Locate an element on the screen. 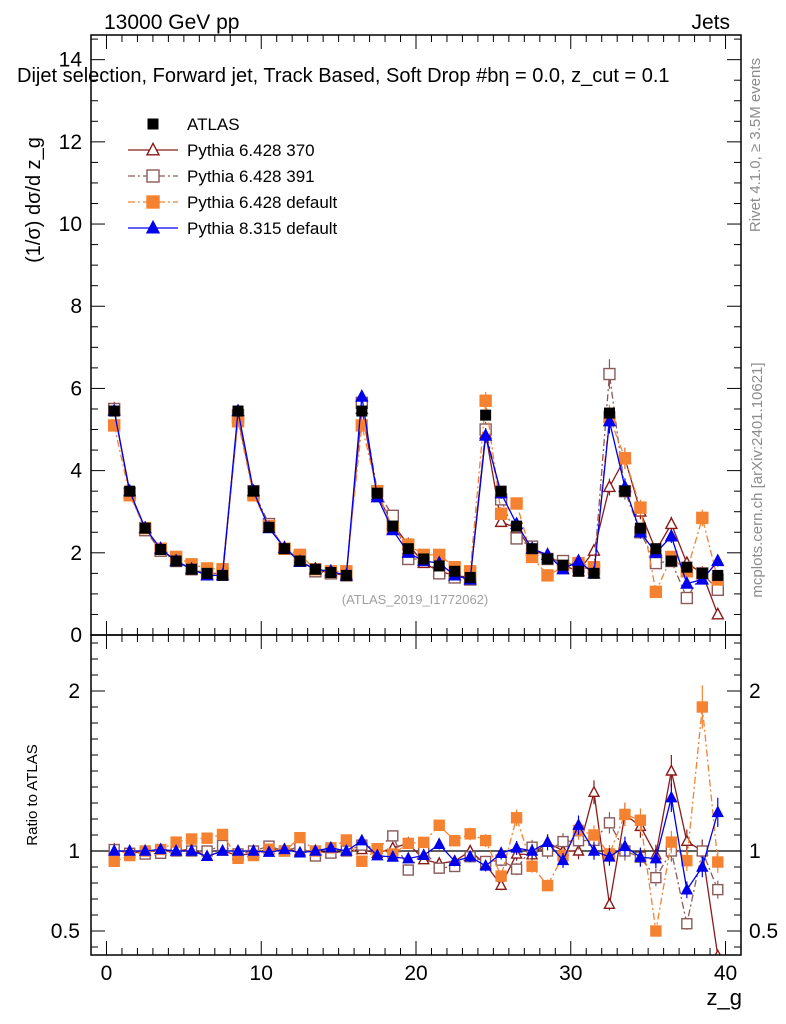 The image size is (786, 1024). ratio-tick-label: 0.5 is located at coordinates (65, 931).